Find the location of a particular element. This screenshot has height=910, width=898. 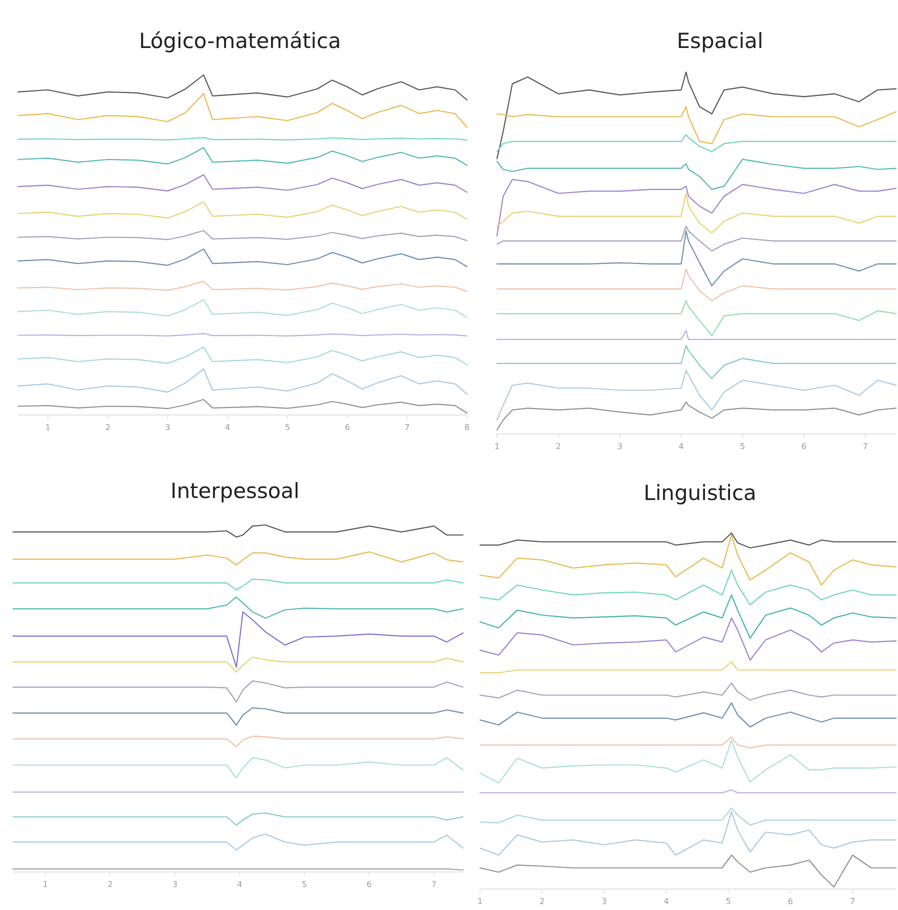

chart-title: Interpessoal is located at coordinates (235, 491).